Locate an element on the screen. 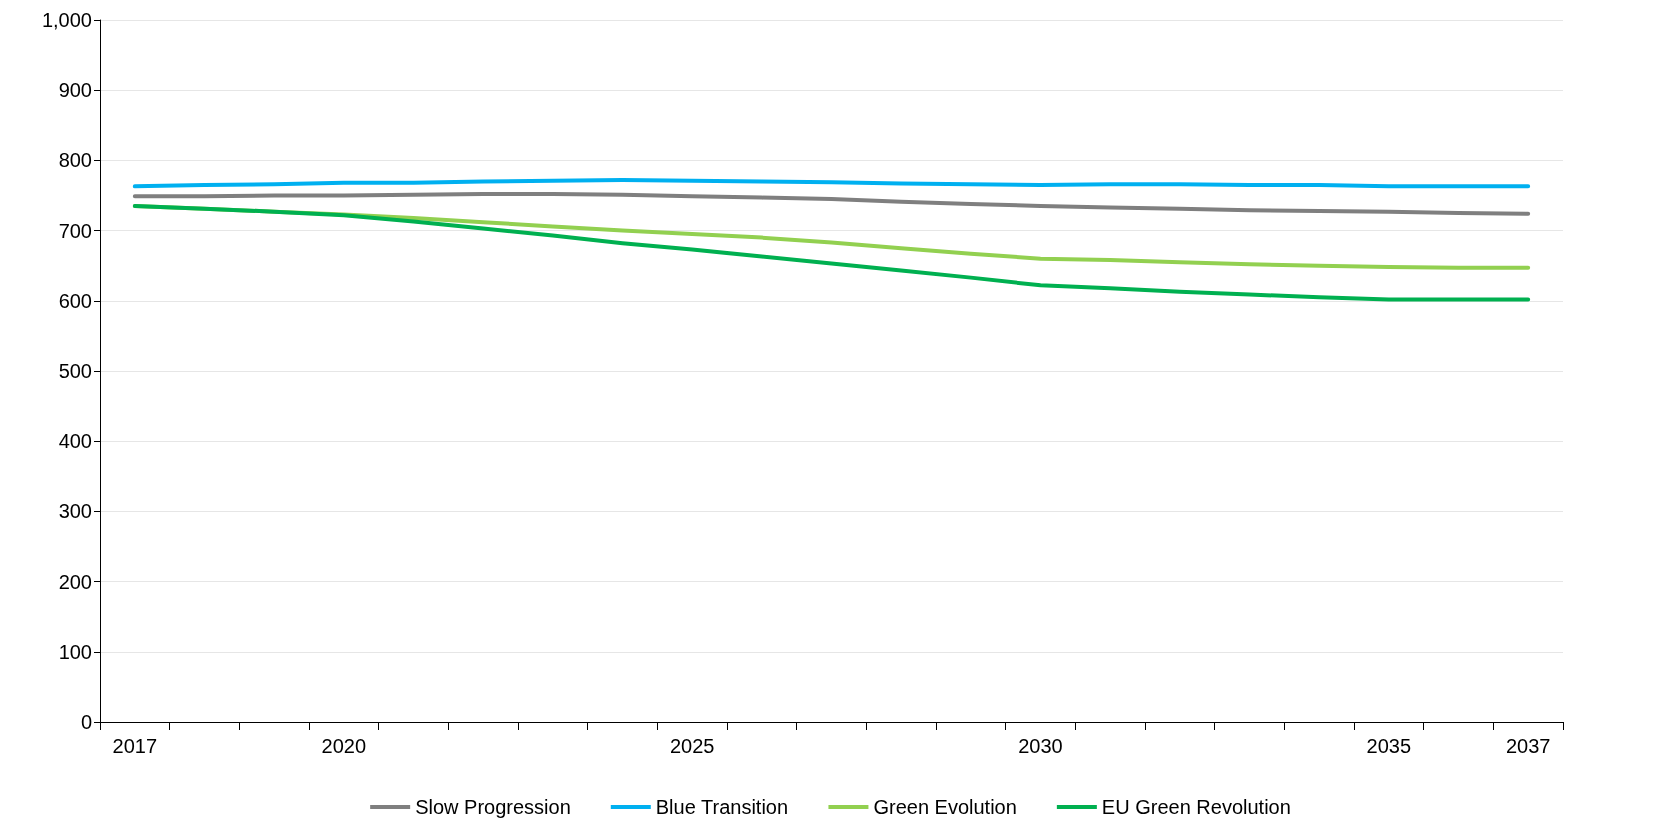 The width and height of the screenshot is (1661, 832). y-tick-label: 600 is located at coordinates (75, 300).